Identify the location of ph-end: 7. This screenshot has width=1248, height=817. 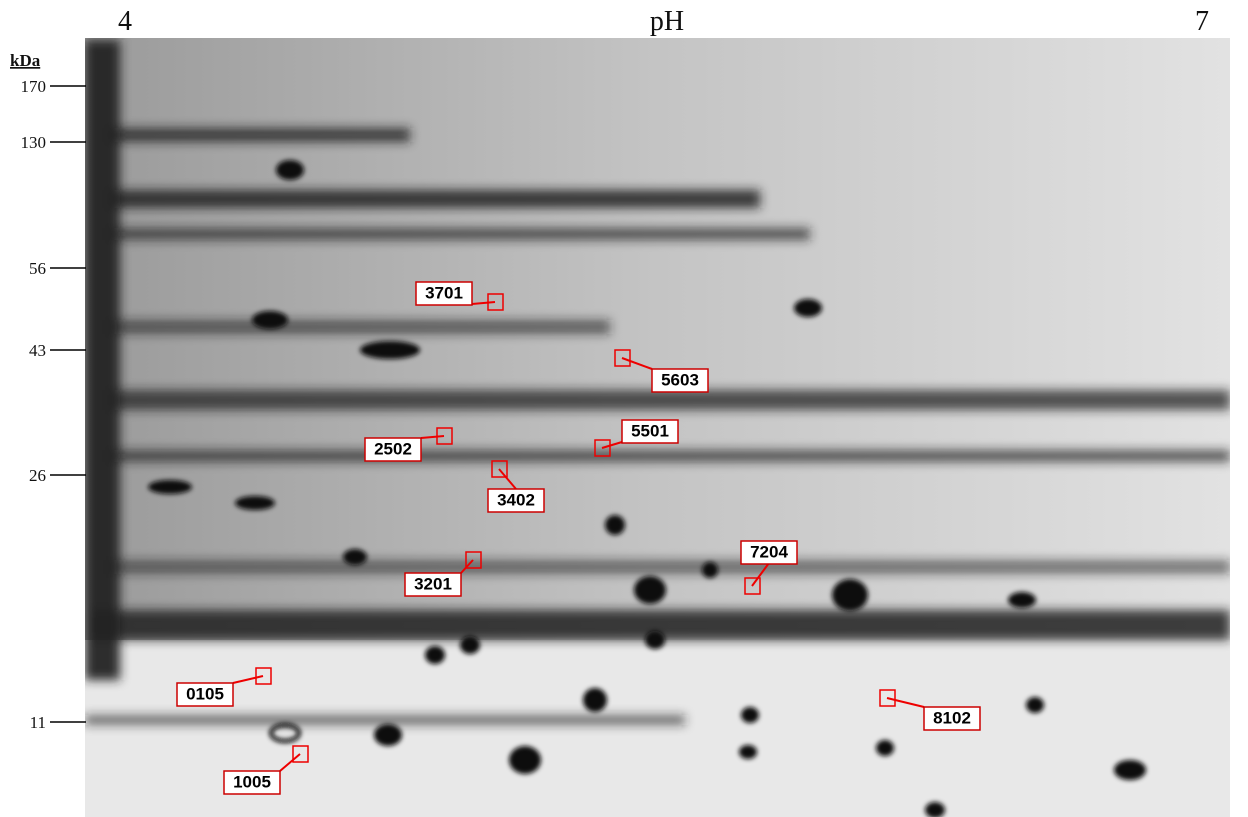
(1202, 21).